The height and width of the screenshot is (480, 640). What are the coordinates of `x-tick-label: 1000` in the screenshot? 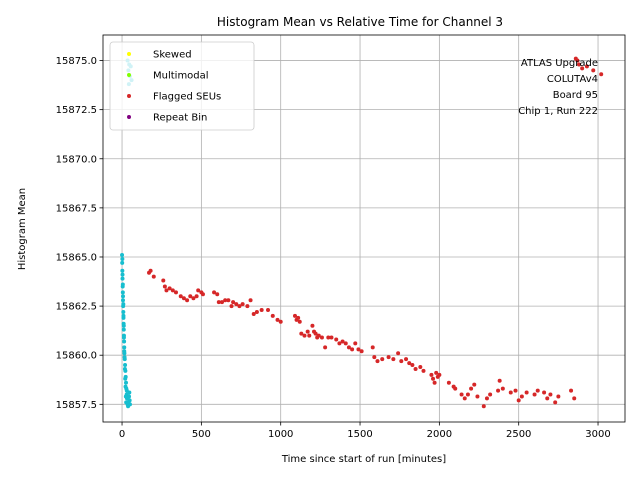 It's located at (280, 434).